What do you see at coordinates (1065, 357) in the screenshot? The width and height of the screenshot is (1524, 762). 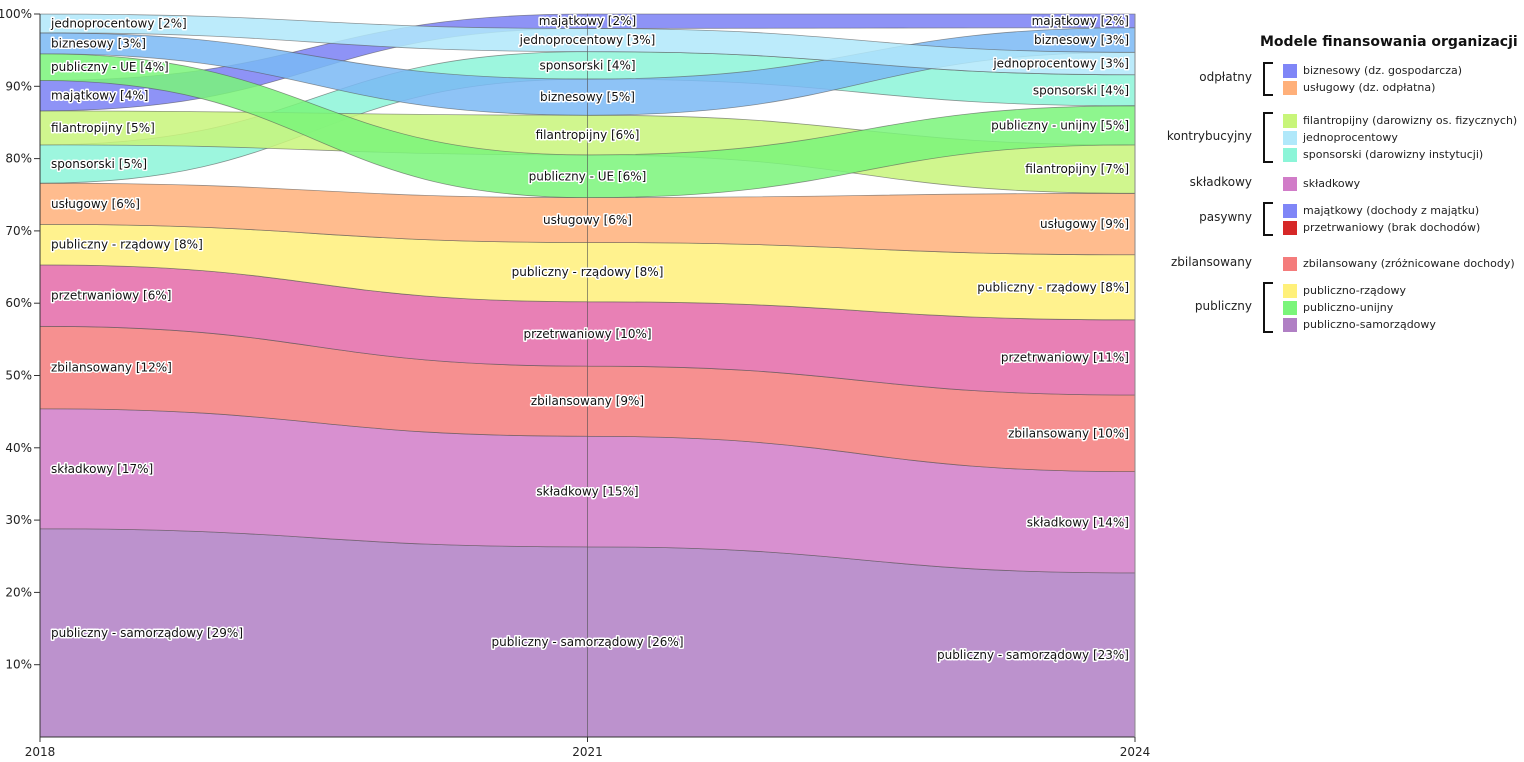 I see `flow-label-przetrwaniowy-2024: przetrwaniowy [11%]` at bounding box center [1065, 357].